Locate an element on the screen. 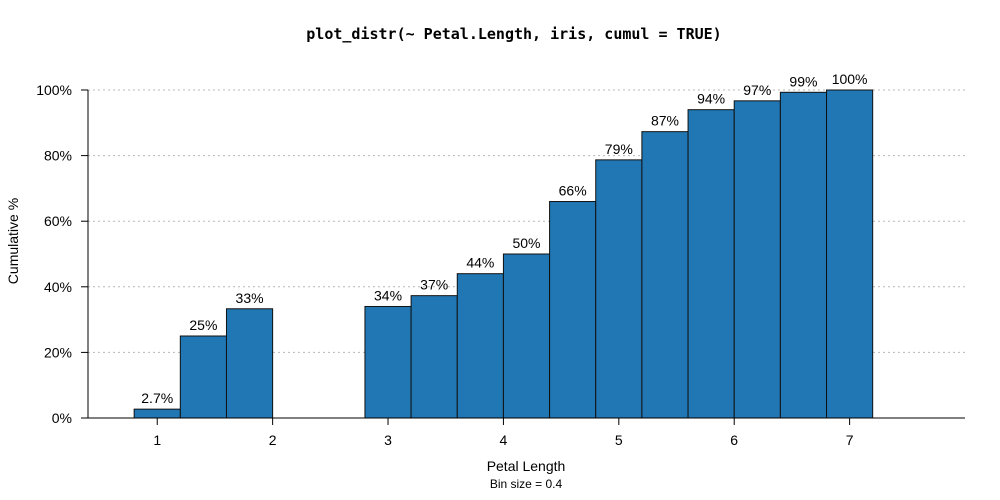 The height and width of the screenshot is (500, 1000). x-tick-label: 5 is located at coordinates (619, 440).